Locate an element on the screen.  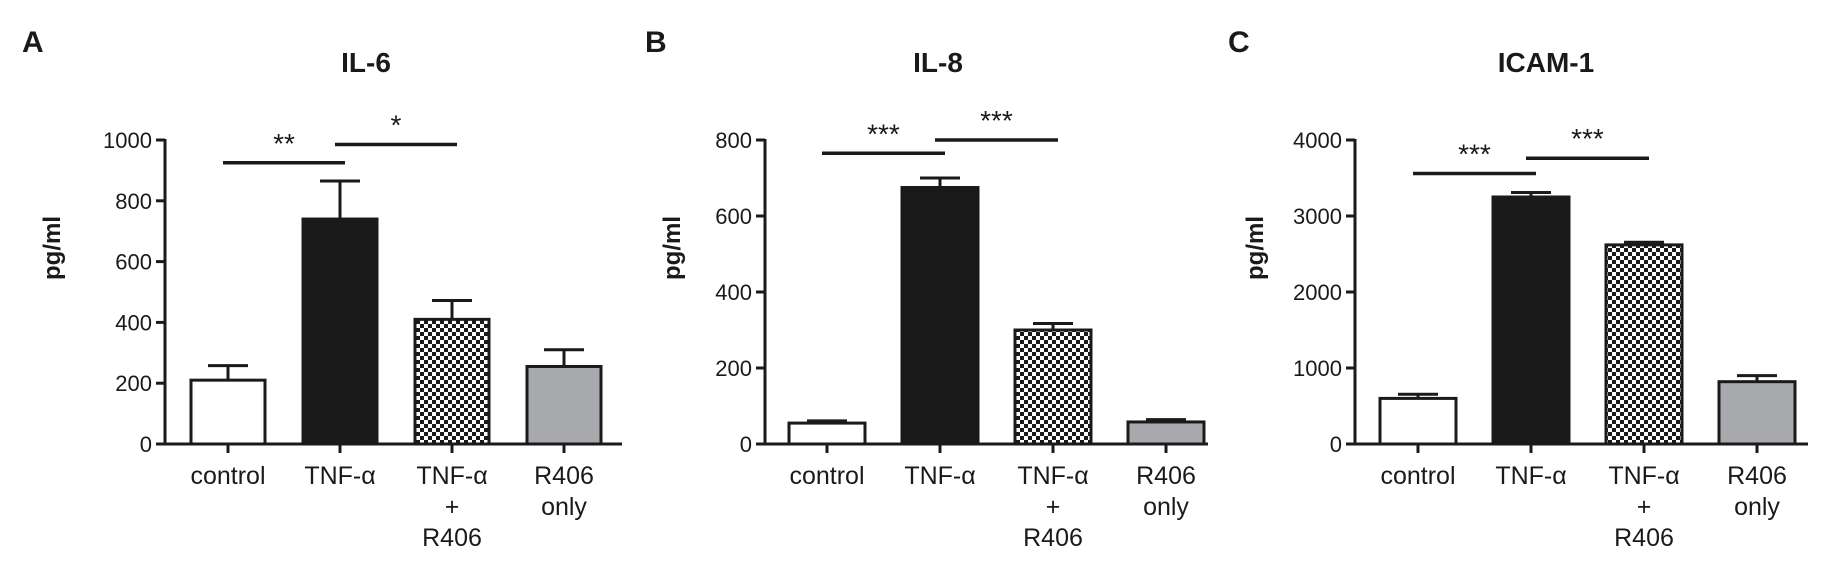
significance-label: * is located at coordinates (396, 125).